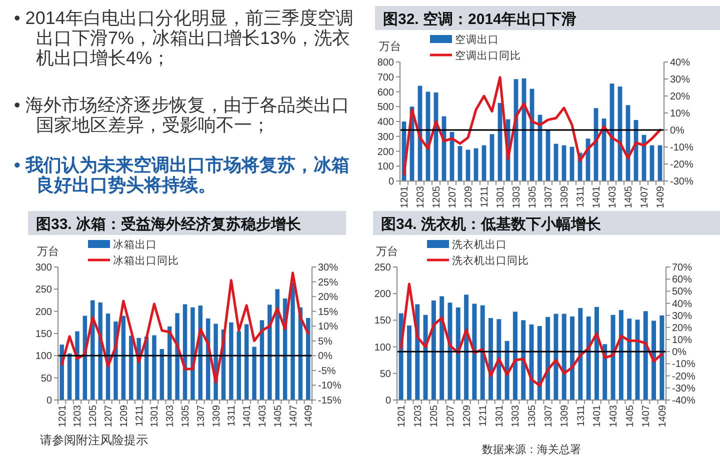 The height and width of the screenshot is (460, 720). I want to click on y-tick-label: 50, so click(46, 378).